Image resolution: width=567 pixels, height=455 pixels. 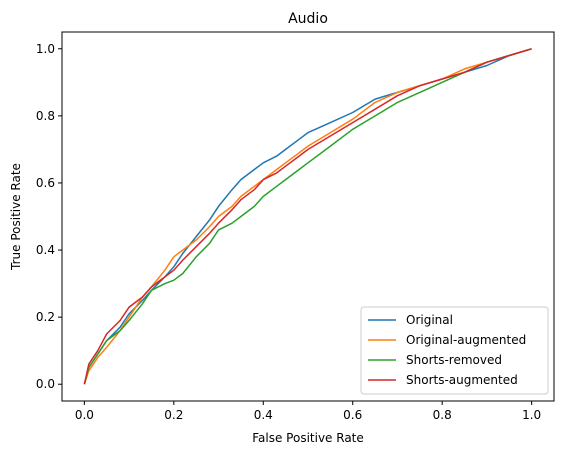 What do you see at coordinates (45, 384) in the screenshot?
I see `y-tick-label: 0.0` at bounding box center [45, 384].